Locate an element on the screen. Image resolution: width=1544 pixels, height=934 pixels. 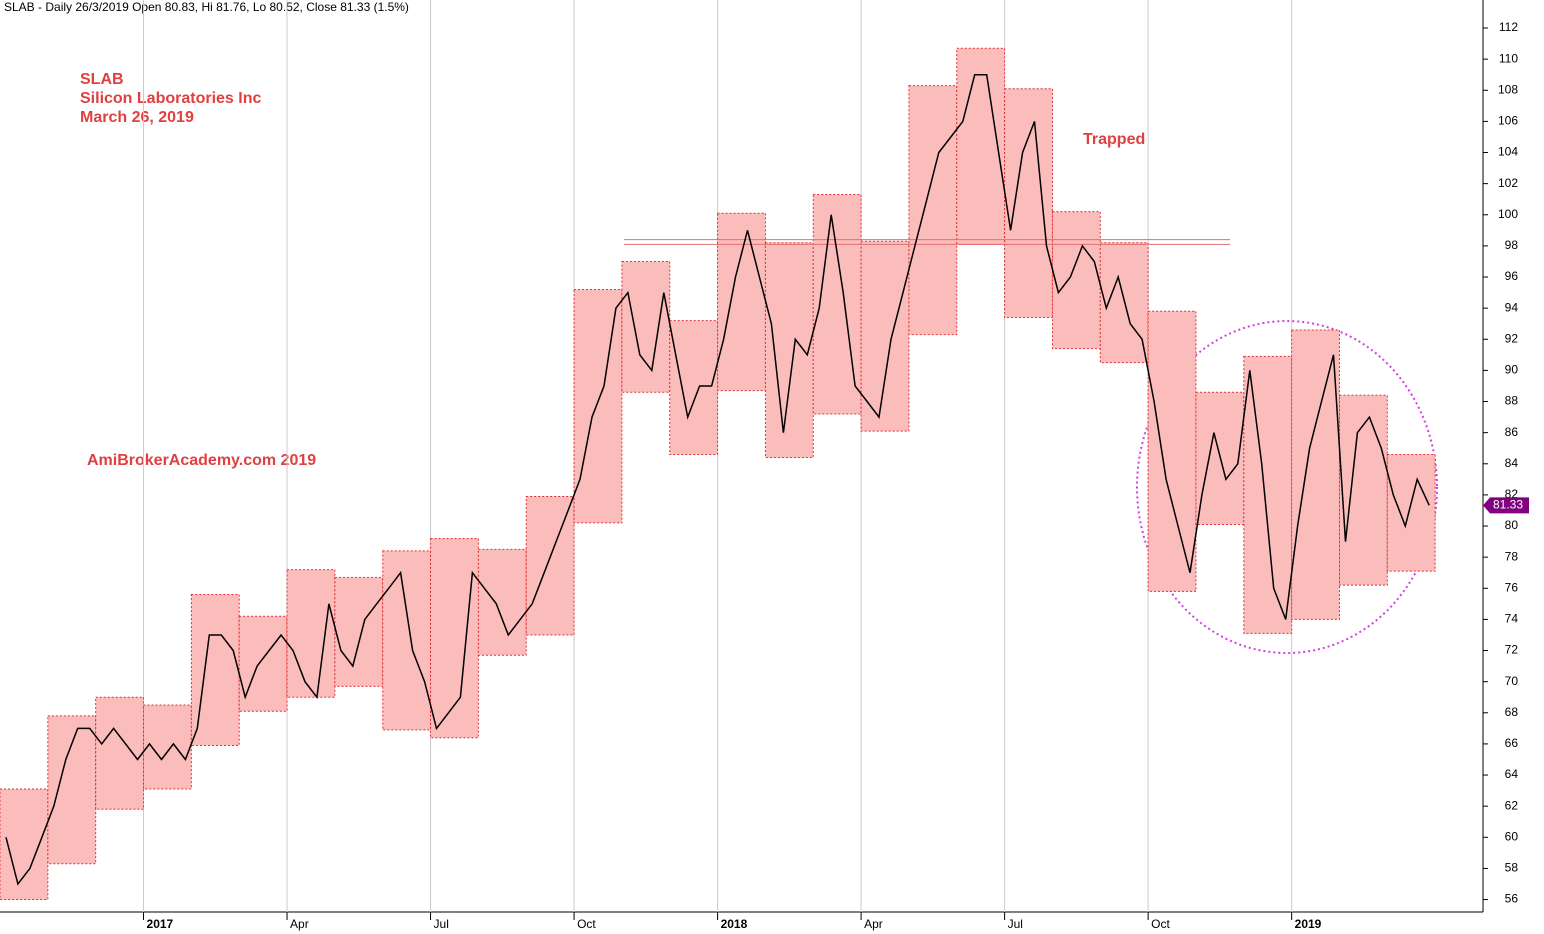
annotation: Trapped is located at coordinates (1114, 139).